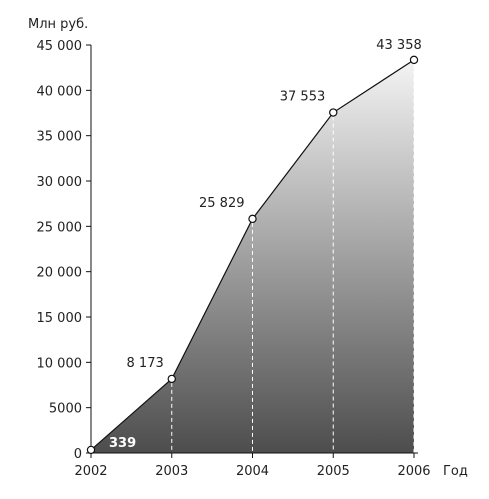  What do you see at coordinates (60, 46) in the screenshot?
I see `y-tick-label-45000: 45 000` at bounding box center [60, 46].